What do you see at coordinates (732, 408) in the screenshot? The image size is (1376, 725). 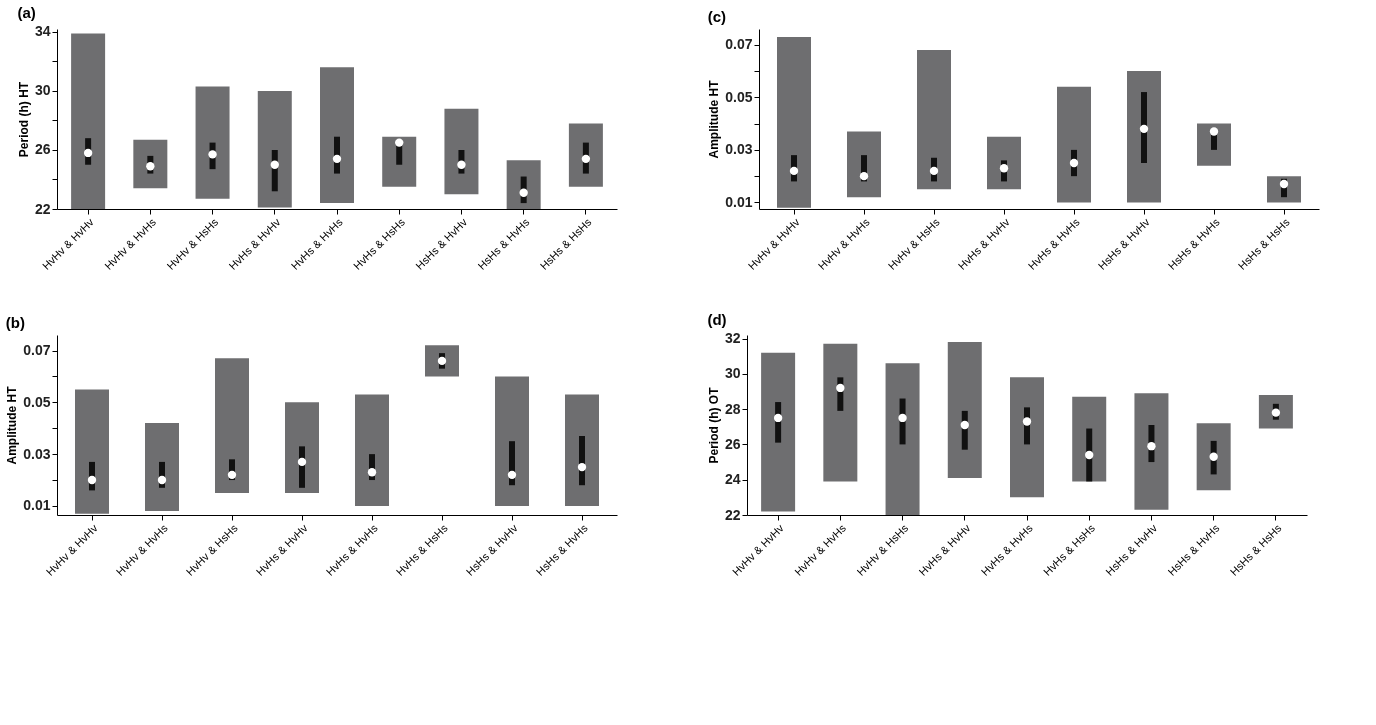 I see `y-tick-label: 28` at bounding box center [732, 408].